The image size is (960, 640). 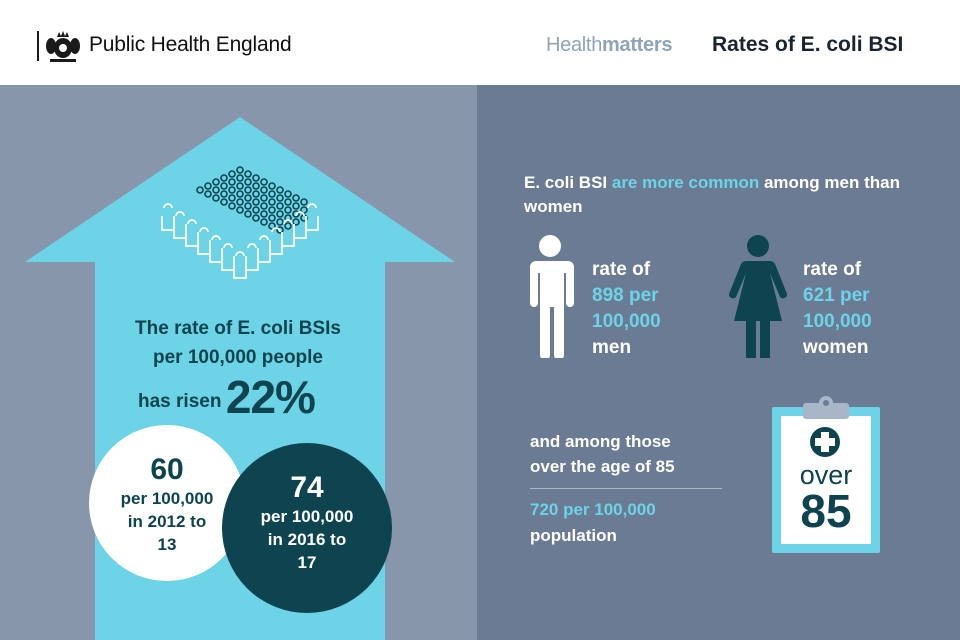 What do you see at coordinates (626, 309) in the screenshot?
I see `men-rate: rate of 898 per 100,000 men` at bounding box center [626, 309].